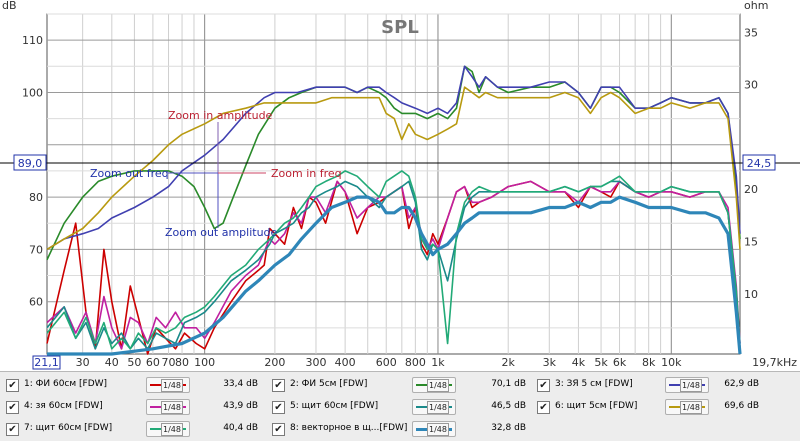 This screenshot has width=800, height=441. What do you see at coordinates (36, 197) in the screenshot?
I see `y-tick-label-left: 80` at bounding box center [36, 197].